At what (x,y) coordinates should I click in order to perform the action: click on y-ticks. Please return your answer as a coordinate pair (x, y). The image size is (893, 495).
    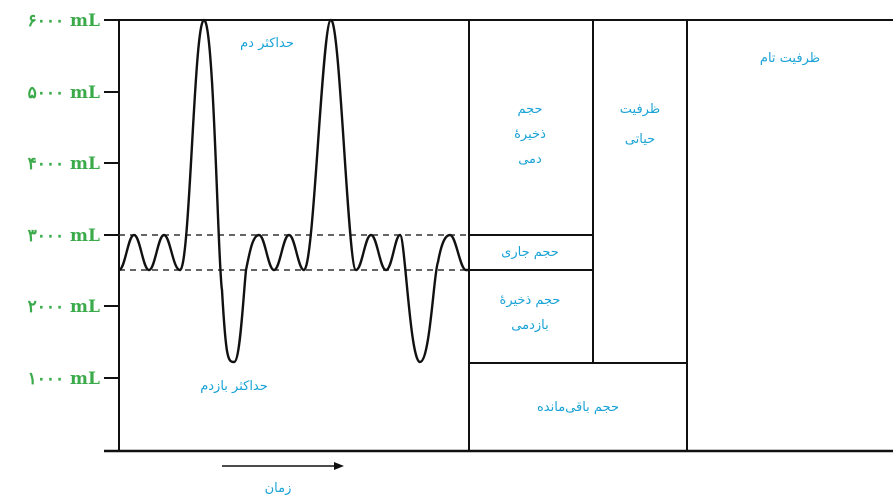
    Looking at the image, I should click on (111, 199).